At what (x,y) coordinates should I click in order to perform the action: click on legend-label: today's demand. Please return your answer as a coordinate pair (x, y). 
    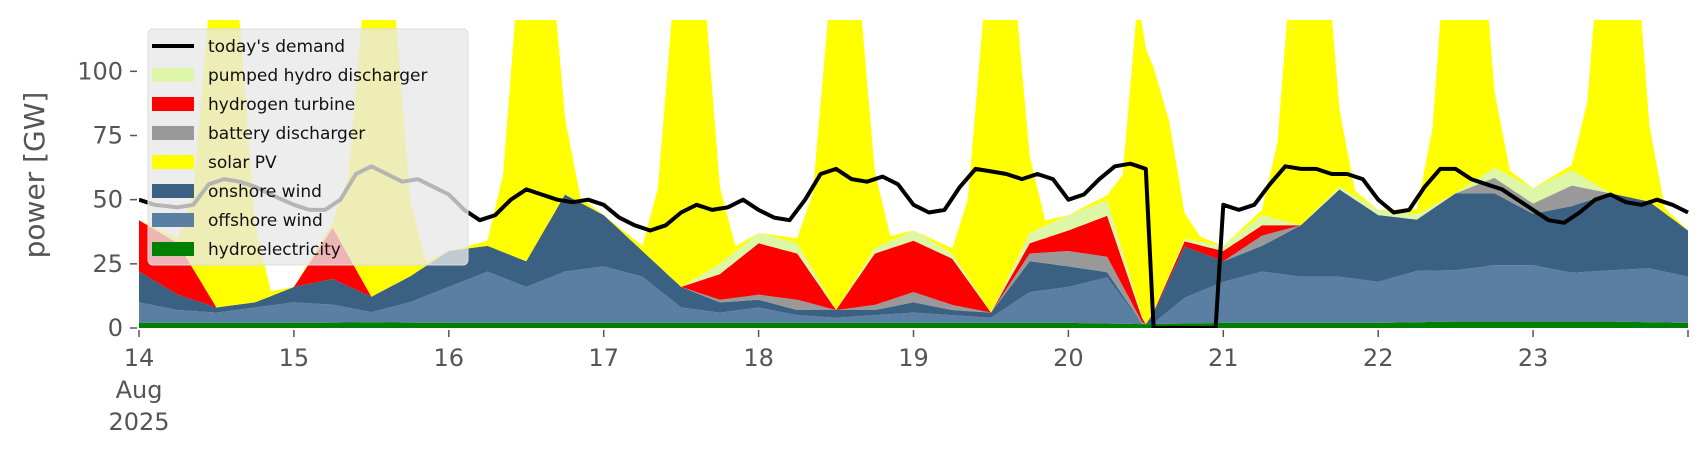
    Looking at the image, I should click on (276, 47).